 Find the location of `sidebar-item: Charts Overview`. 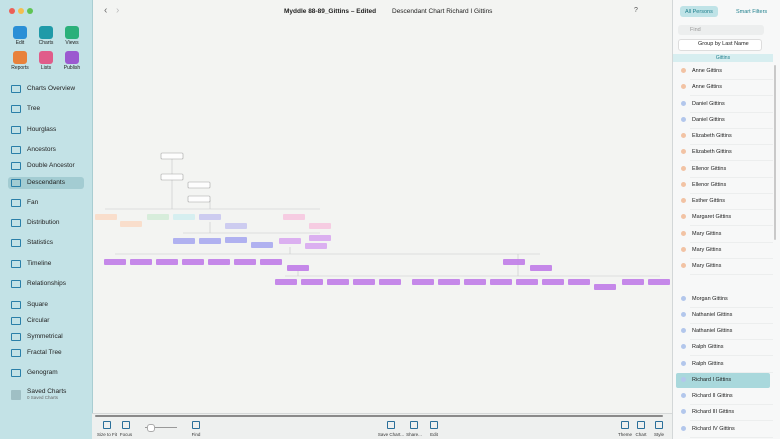

sidebar-item: Charts Overview is located at coordinates (51, 88).